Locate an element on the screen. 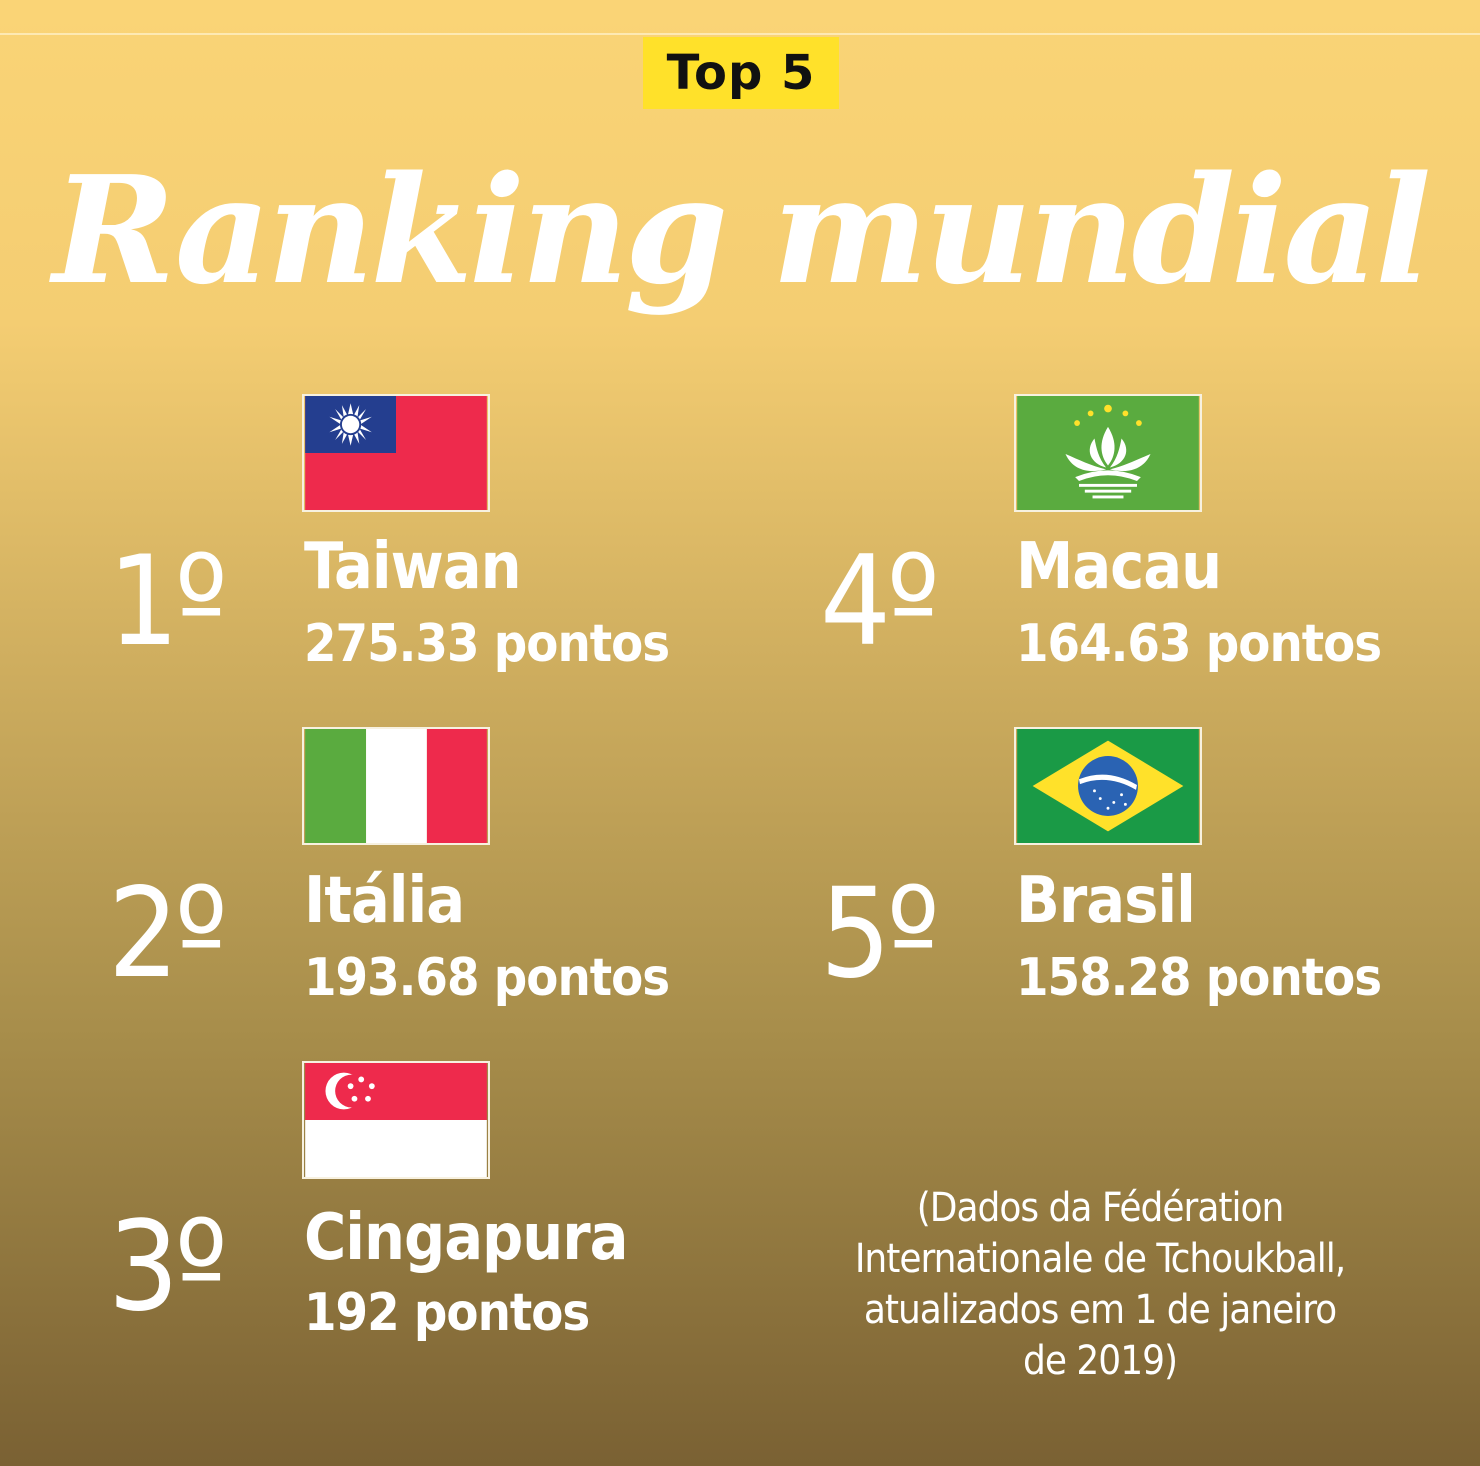 Image resolution: width=1480 pixels, height=1466 pixels. taiwan-flag-icon is located at coordinates (396, 453).